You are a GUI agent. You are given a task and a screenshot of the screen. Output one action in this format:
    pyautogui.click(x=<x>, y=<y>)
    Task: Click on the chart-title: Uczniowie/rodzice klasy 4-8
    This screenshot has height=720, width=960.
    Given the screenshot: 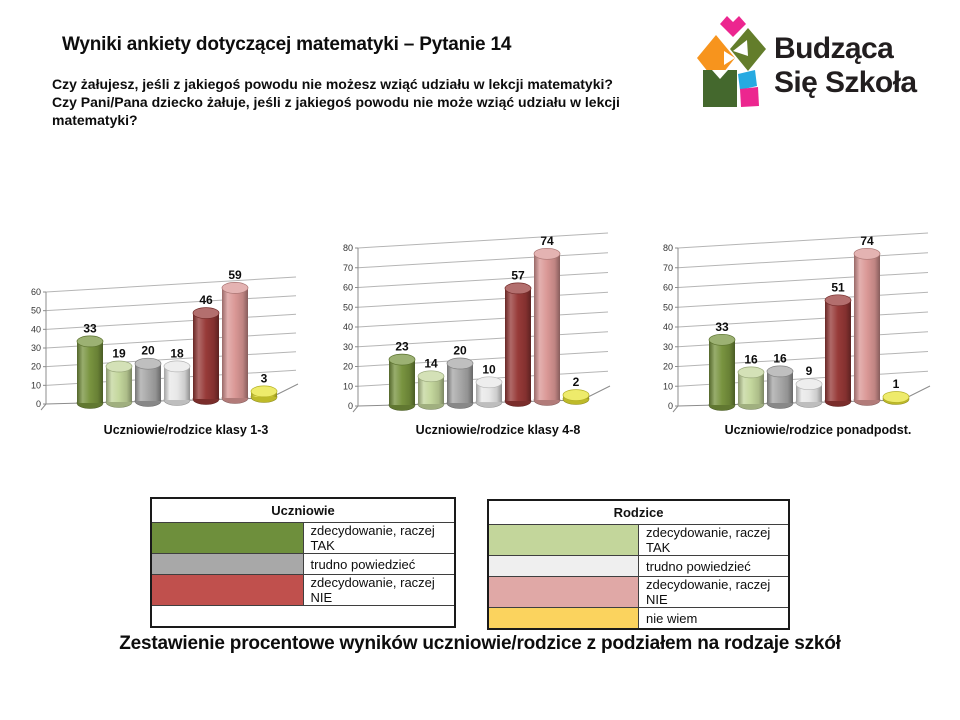 What is the action you would take?
    pyautogui.click(x=498, y=430)
    